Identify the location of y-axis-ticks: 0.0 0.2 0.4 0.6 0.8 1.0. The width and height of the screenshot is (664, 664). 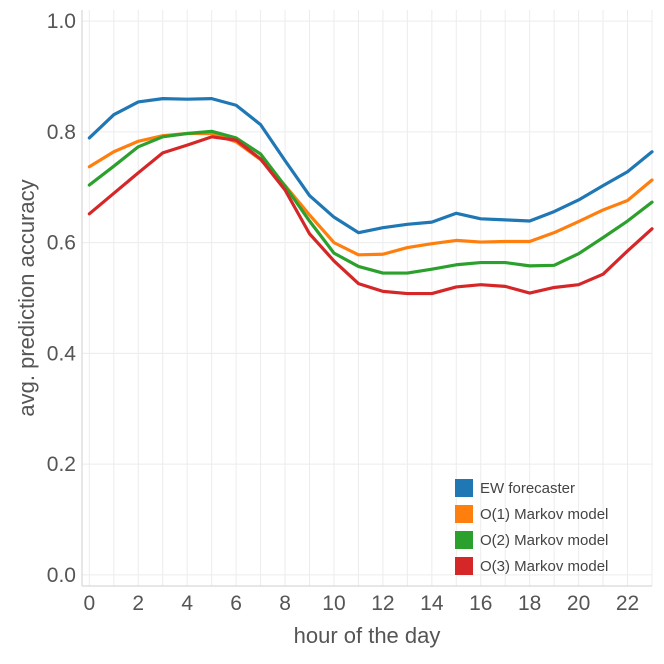
(62, 298).